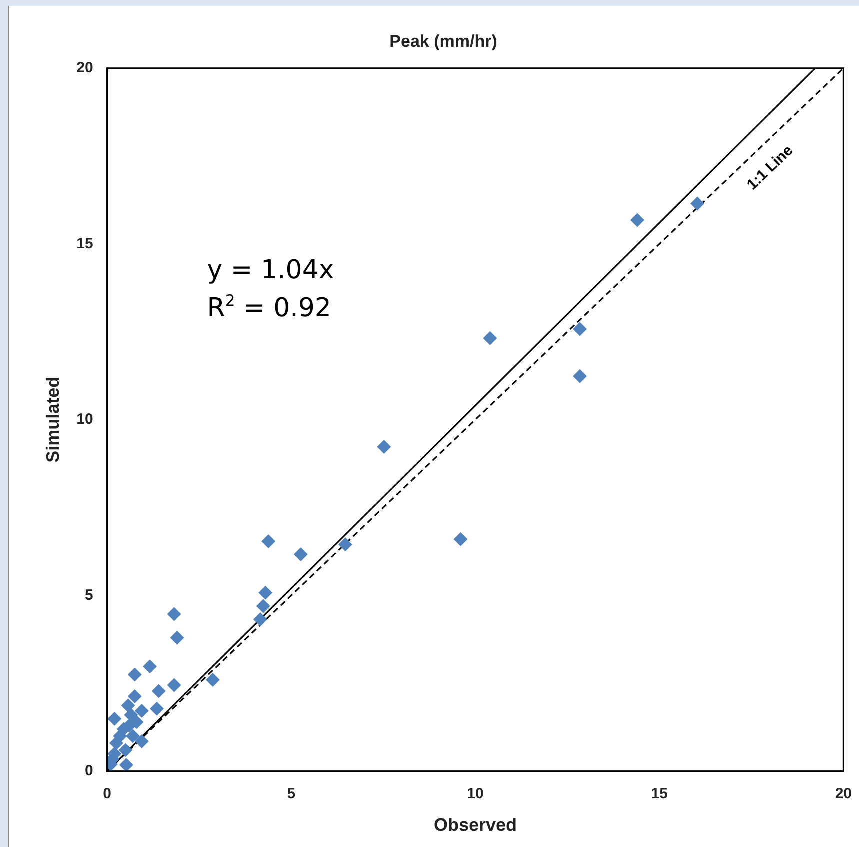  I want to click on text: 1:1 Line, so click(770, 168).